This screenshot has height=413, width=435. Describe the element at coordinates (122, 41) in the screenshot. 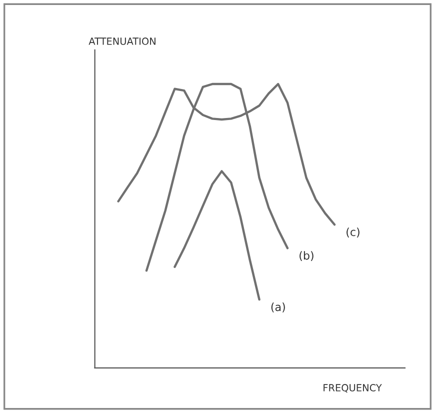

I see `y-axis-title: ATTENUATION` at that location.